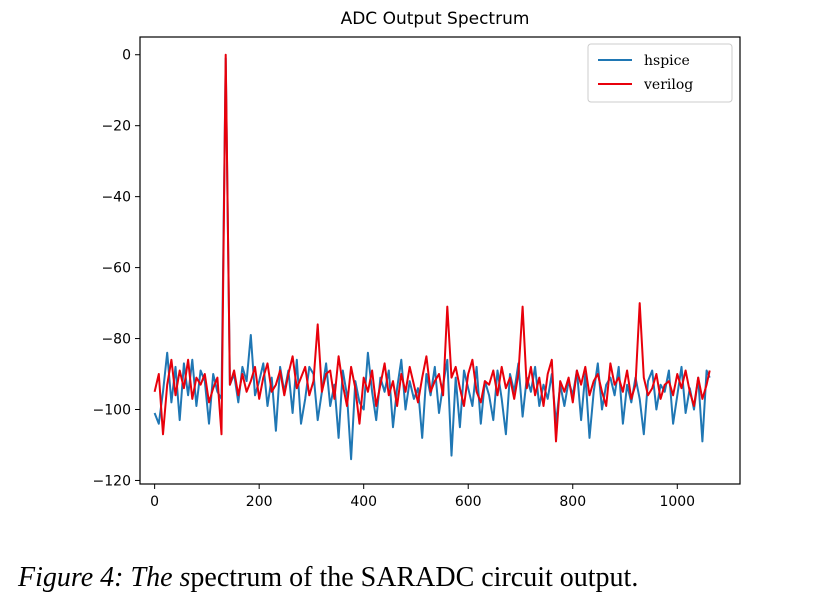 Image resolution: width=837 pixels, height=613 pixels. Describe the element at coordinates (668, 85) in the screenshot. I see `legend-label-verilog: verilog` at that location.